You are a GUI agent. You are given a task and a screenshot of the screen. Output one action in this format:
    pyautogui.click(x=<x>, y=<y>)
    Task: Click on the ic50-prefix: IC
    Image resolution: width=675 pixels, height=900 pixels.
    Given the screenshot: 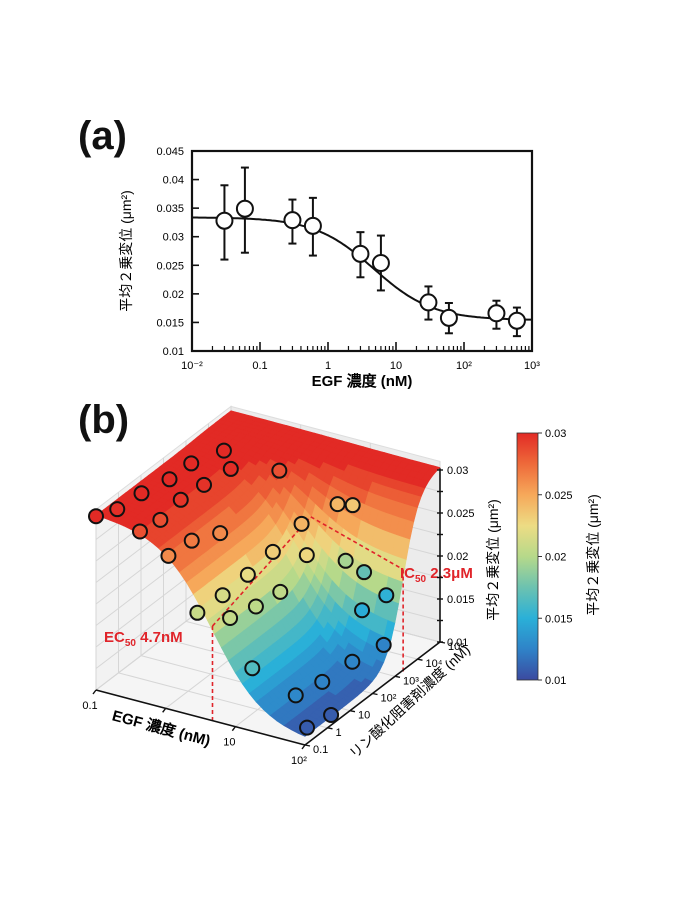 What is the action you would take?
    pyautogui.click(x=407, y=573)
    